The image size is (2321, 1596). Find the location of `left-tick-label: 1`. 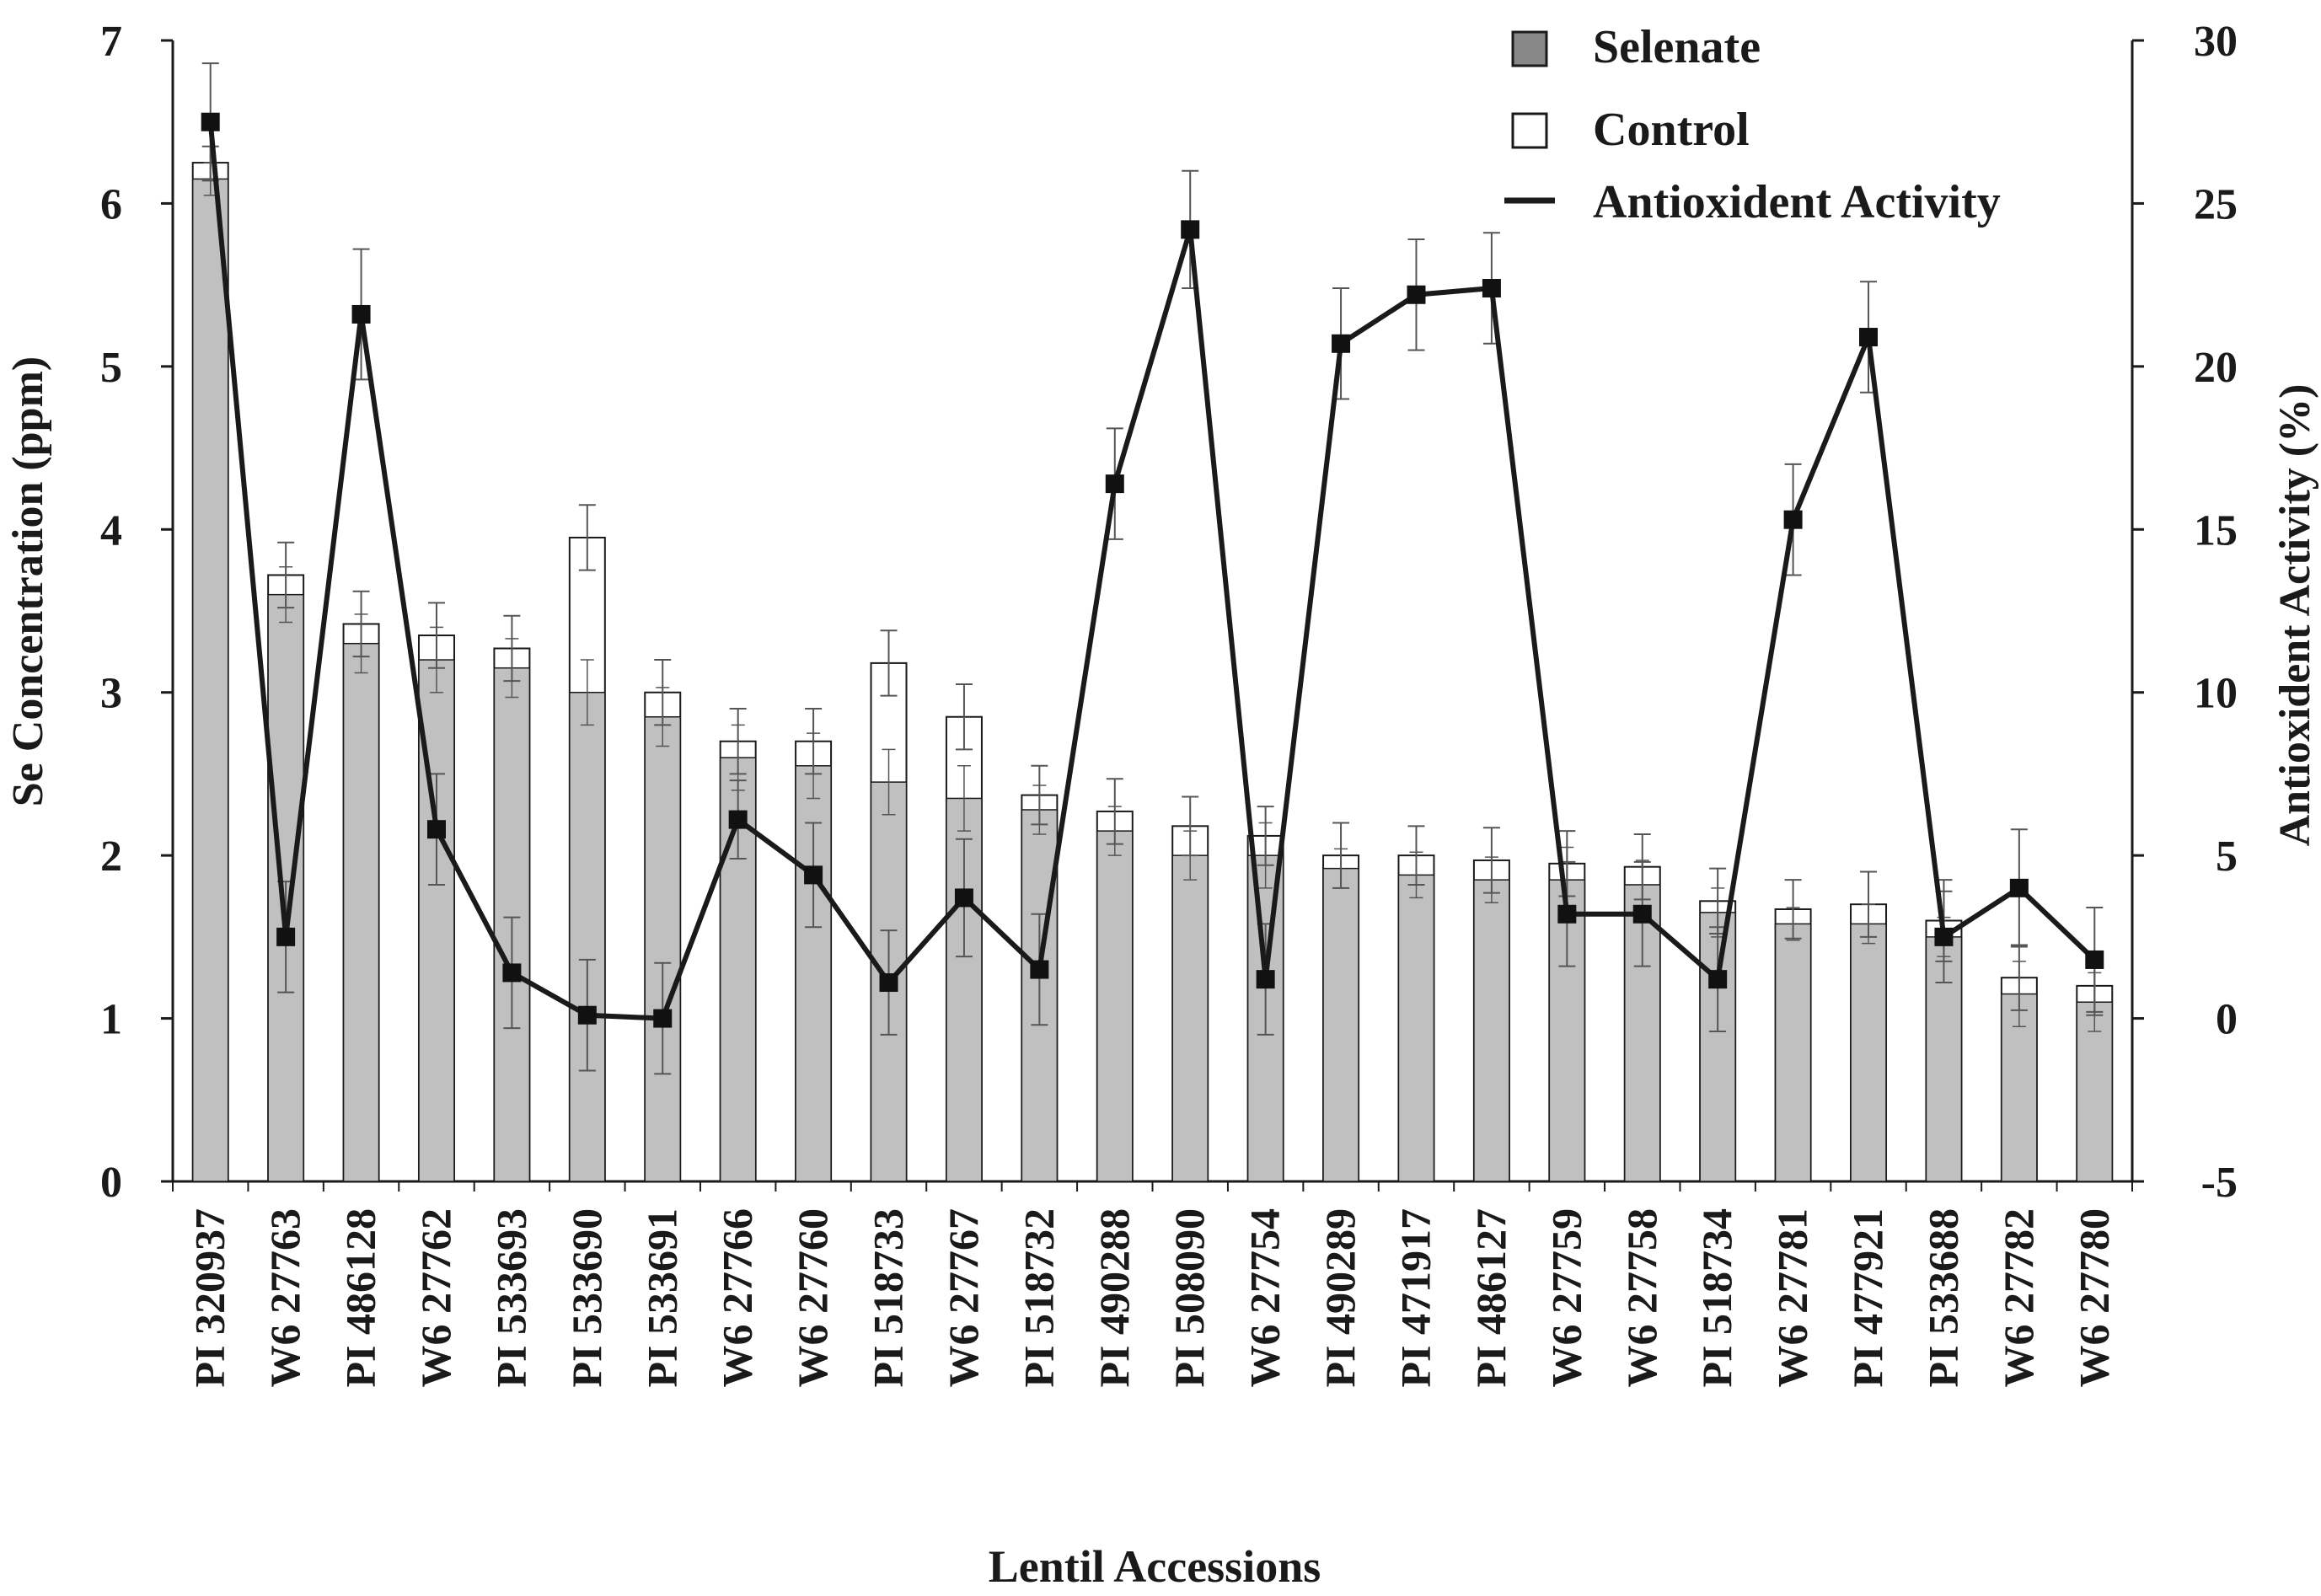

left-tick-label: 1 is located at coordinates (111, 1020).